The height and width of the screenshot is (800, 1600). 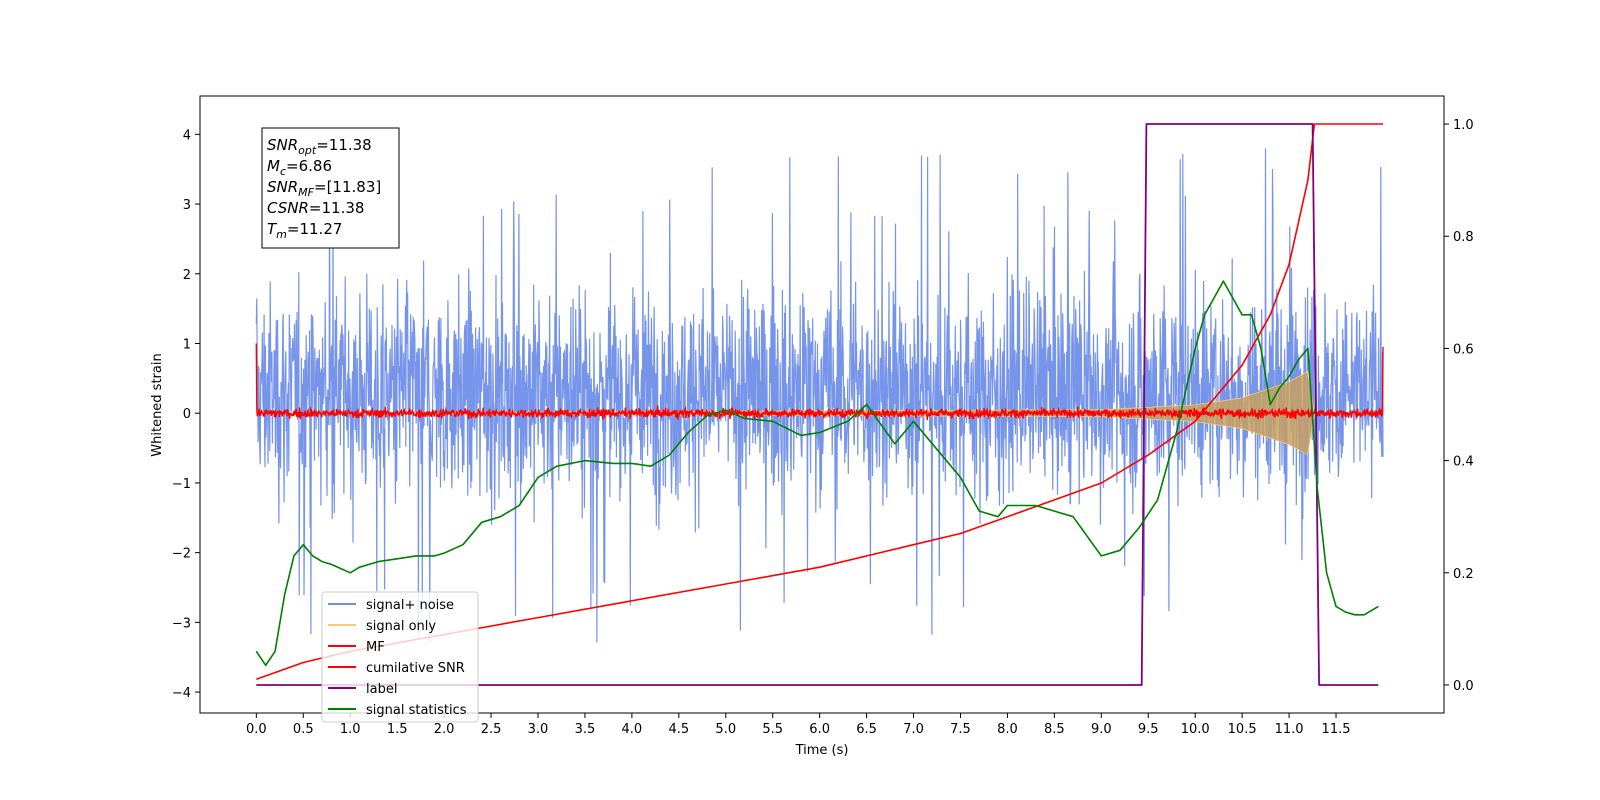 I want to click on y-right-axis-ticks: 0.0 0.2 0.4 0.6 0.8 1.0, so click(x=1459, y=406).